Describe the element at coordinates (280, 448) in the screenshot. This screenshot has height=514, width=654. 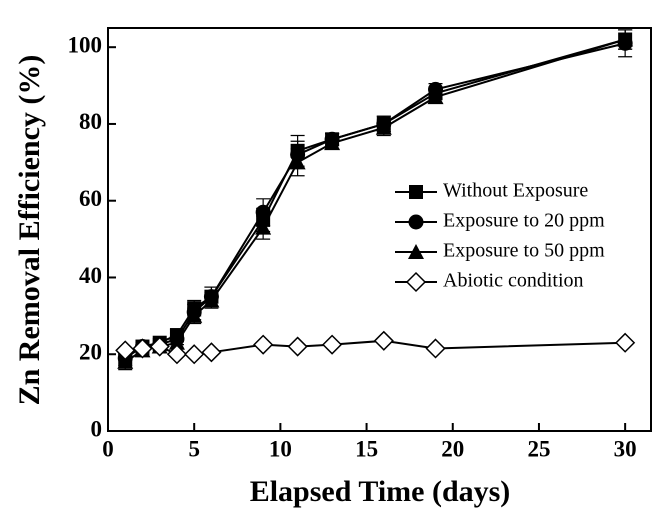
I see `x-tick-label: 10` at that location.